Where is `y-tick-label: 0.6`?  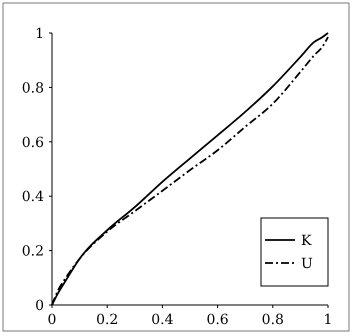
y-tick-label: 0.6 is located at coordinates (33, 142).